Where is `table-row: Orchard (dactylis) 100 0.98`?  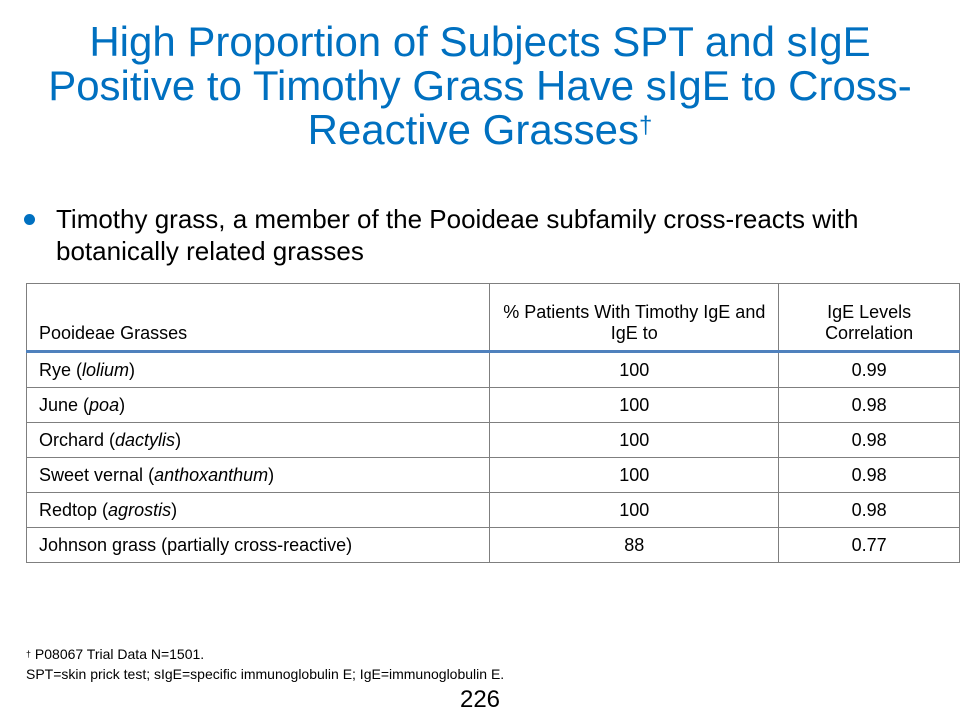
table-row: Orchard (dactylis) 100 0.98 is located at coordinates (492, 440).